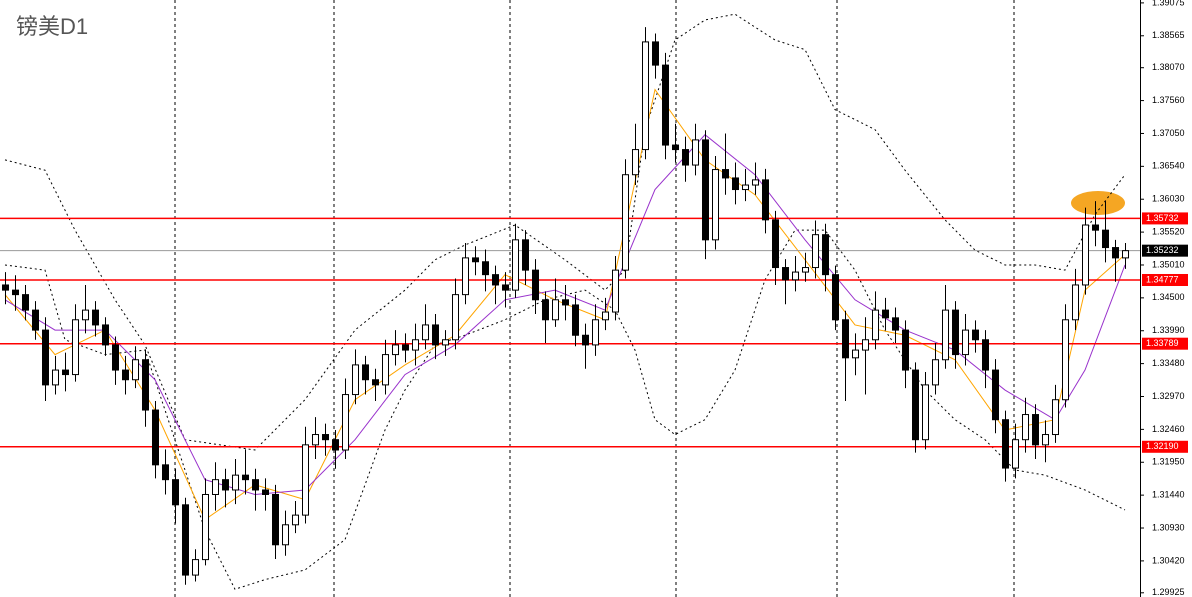 This screenshot has width=1192, height=597. What do you see at coordinates (1162, 446) in the screenshot?
I see `level-label: 1.32190` at bounding box center [1162, 446].